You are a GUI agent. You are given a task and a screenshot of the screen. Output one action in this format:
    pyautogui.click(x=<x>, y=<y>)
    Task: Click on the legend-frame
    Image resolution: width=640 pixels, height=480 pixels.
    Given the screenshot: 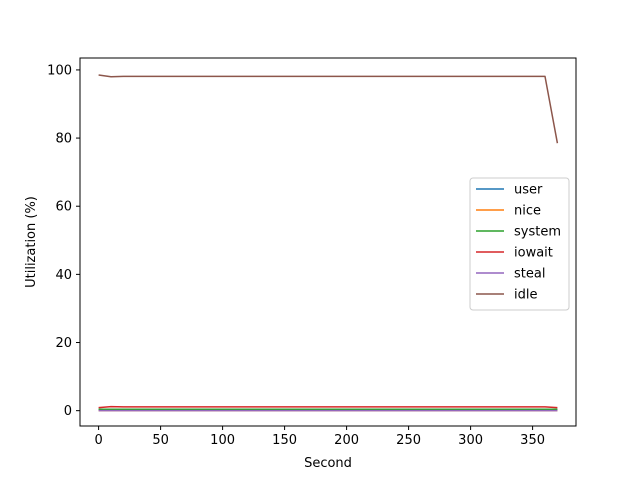 What is the action you would take?
    pyautogui.click(x=519, y=244)
    